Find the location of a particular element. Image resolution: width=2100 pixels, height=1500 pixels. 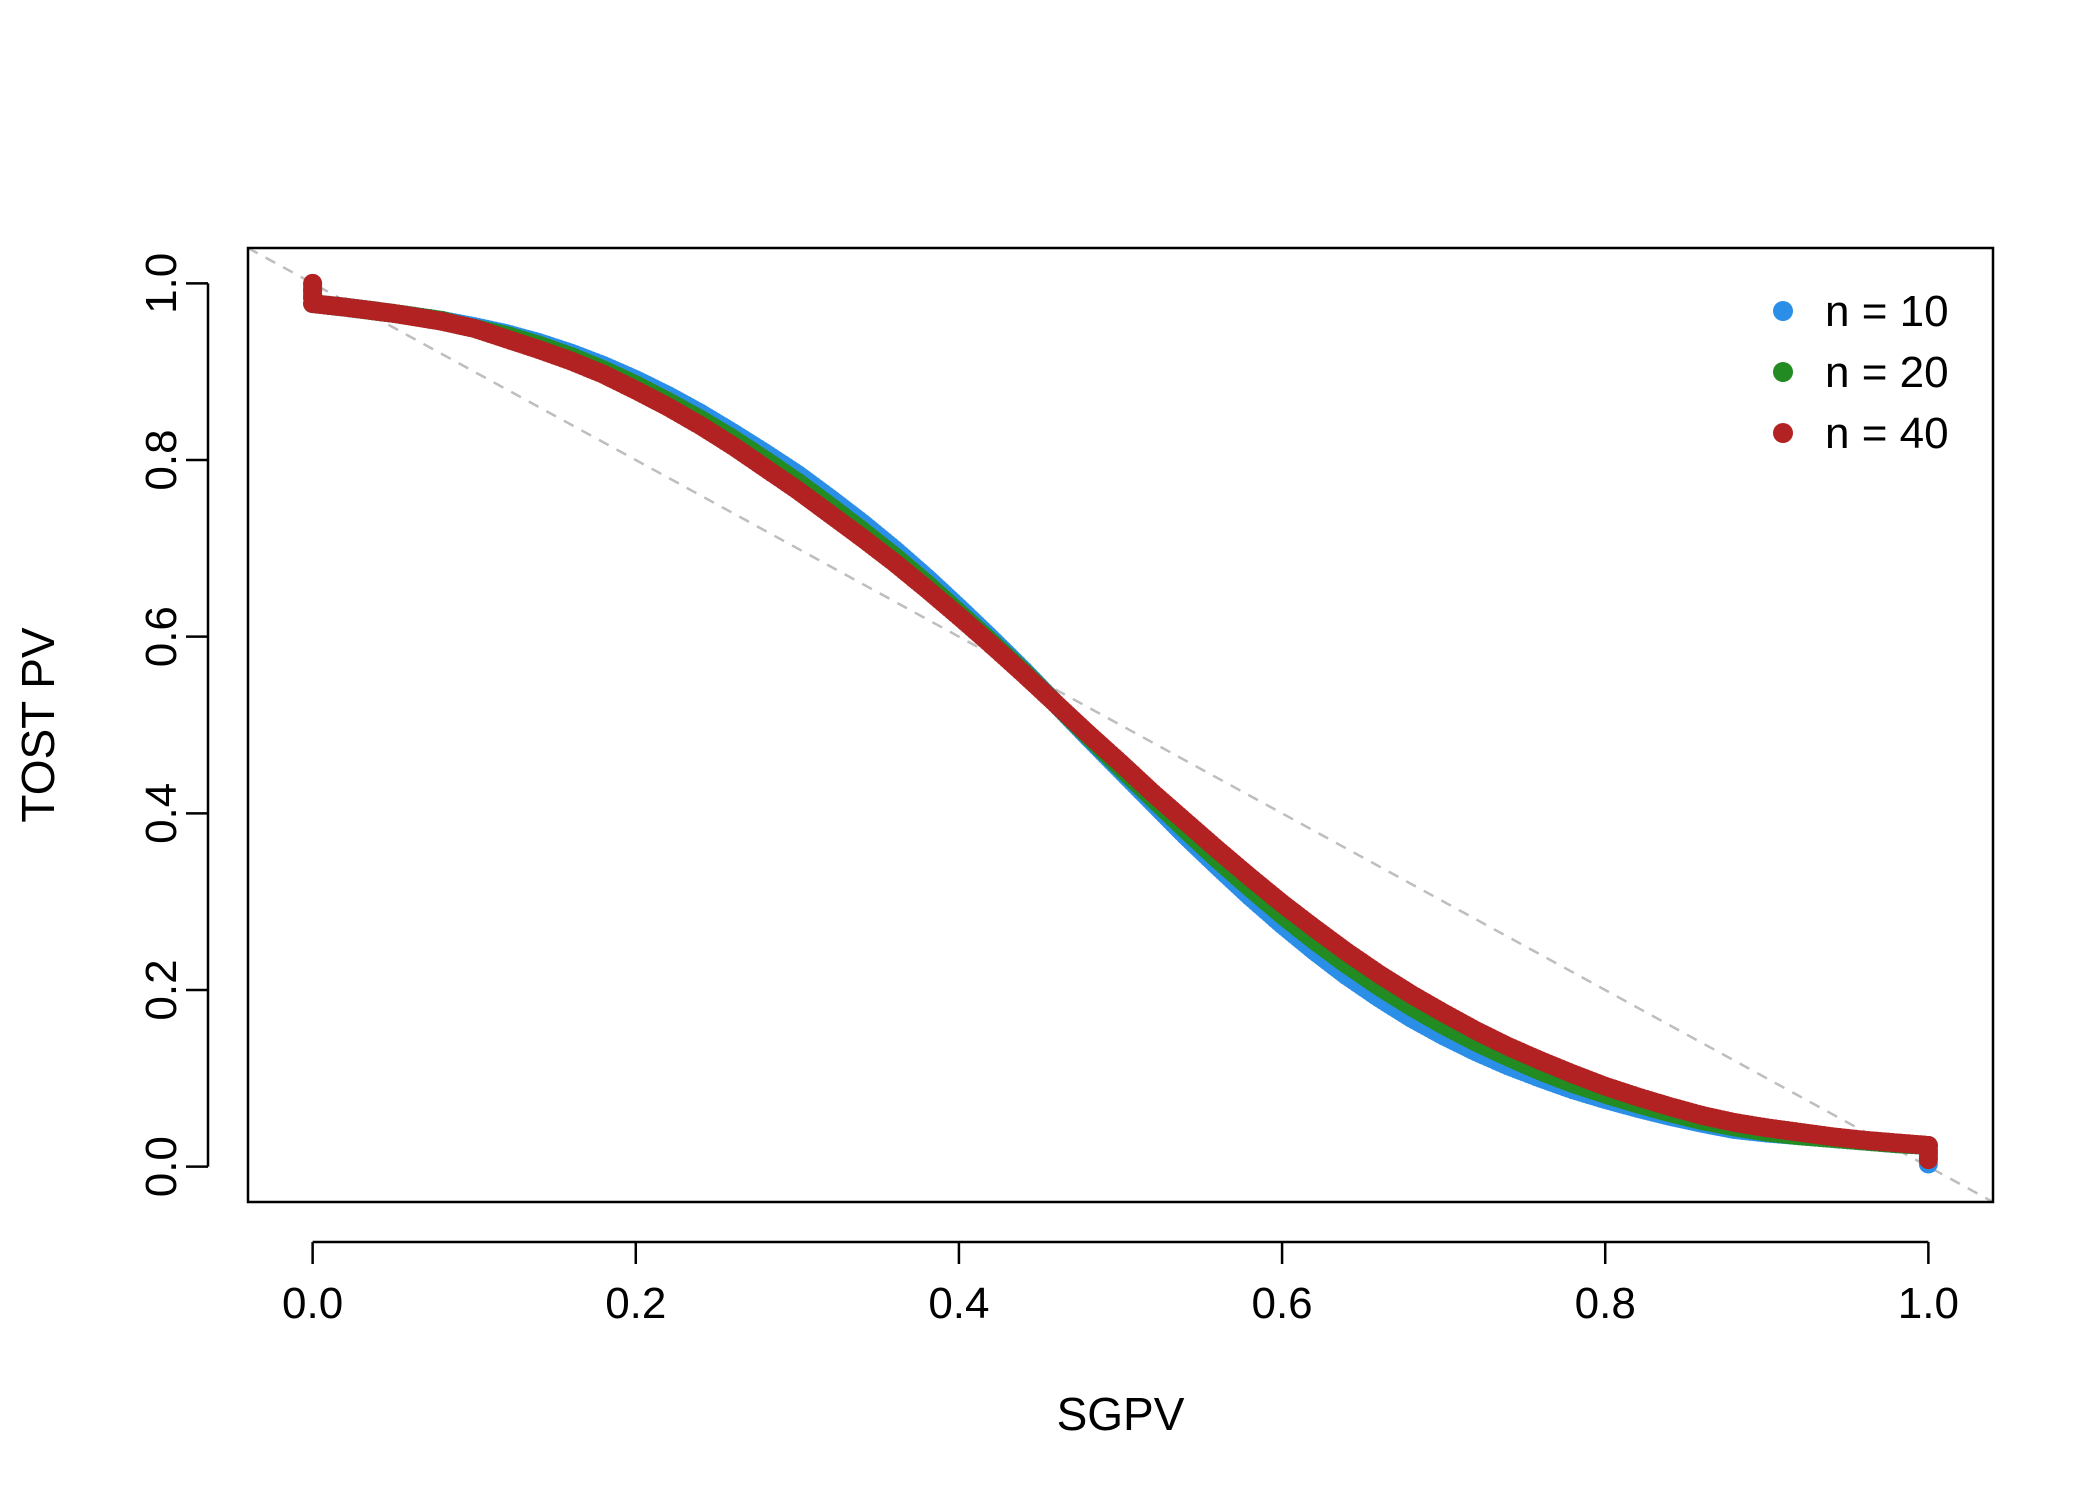

legend-label: n = 20 is located at coordinates (1887, 372).